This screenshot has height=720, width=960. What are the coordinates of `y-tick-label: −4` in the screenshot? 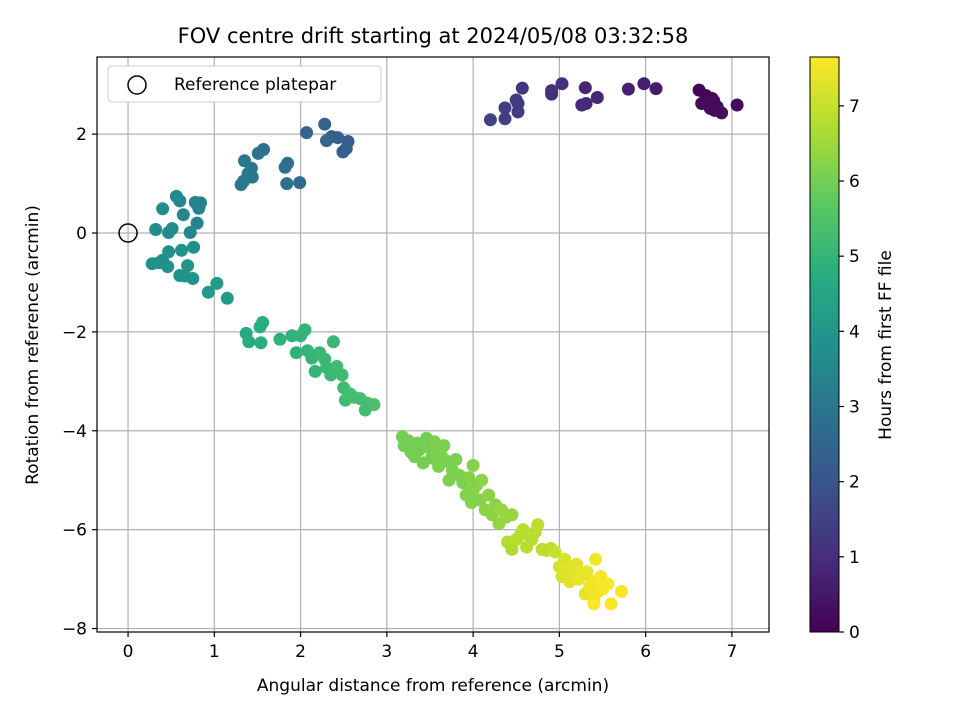 It's located at (74, 432).